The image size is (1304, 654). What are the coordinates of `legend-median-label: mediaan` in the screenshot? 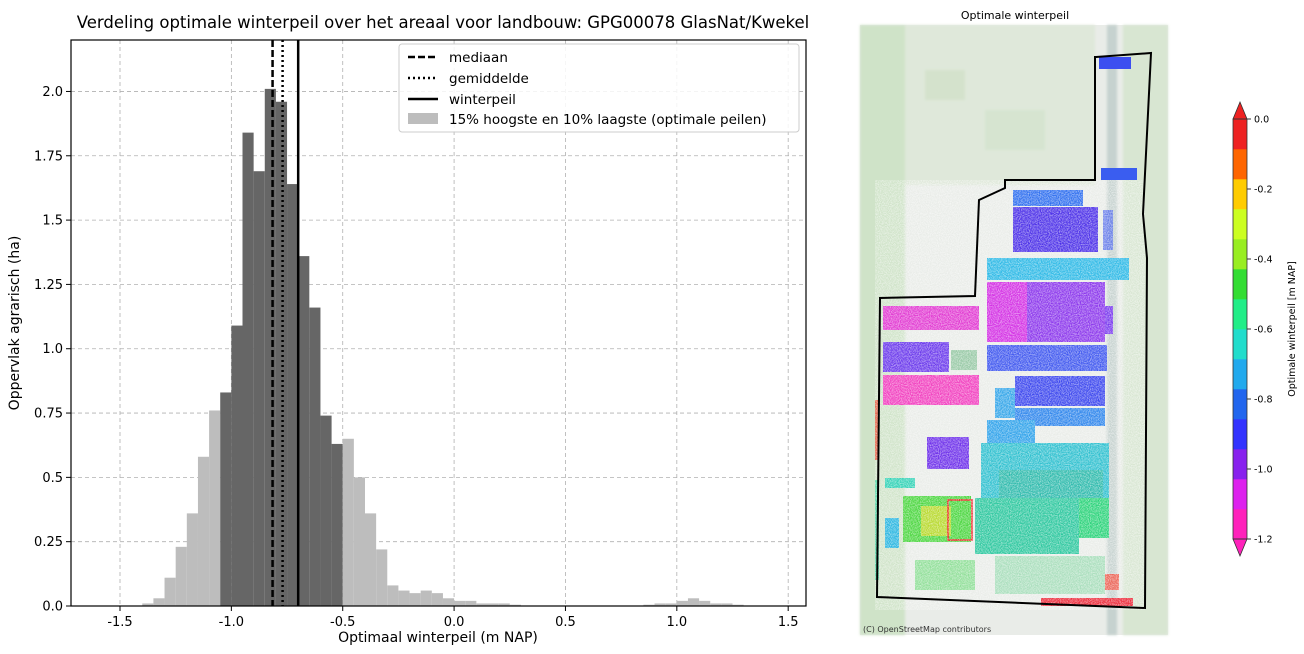 It's located at (478, 58).